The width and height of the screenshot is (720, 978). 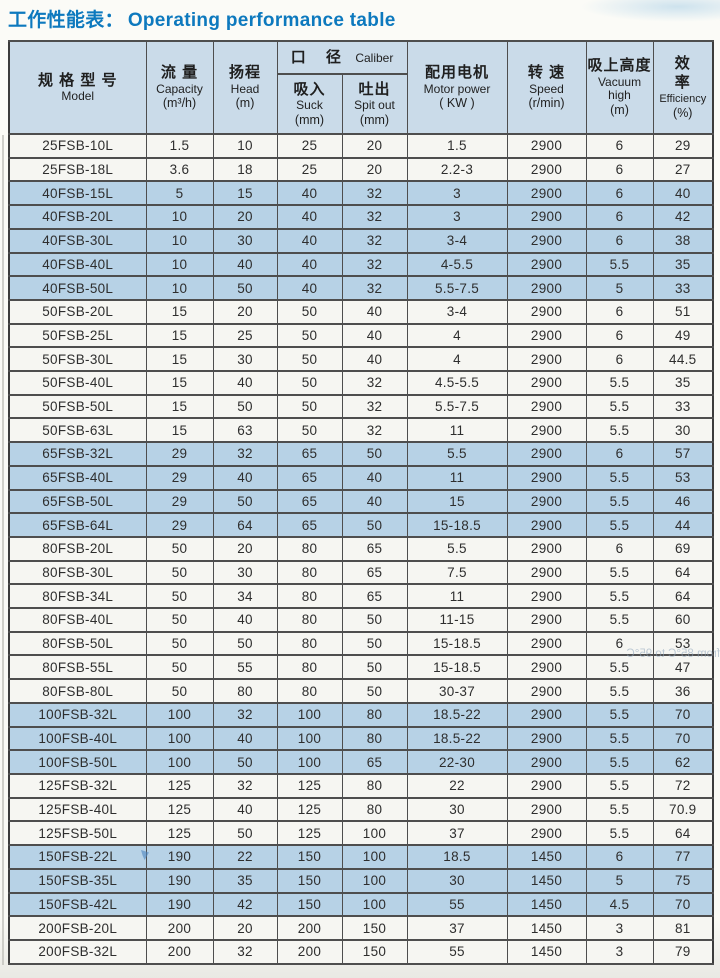 I want to click on cell-value: 65, so click(x=374, y=762).